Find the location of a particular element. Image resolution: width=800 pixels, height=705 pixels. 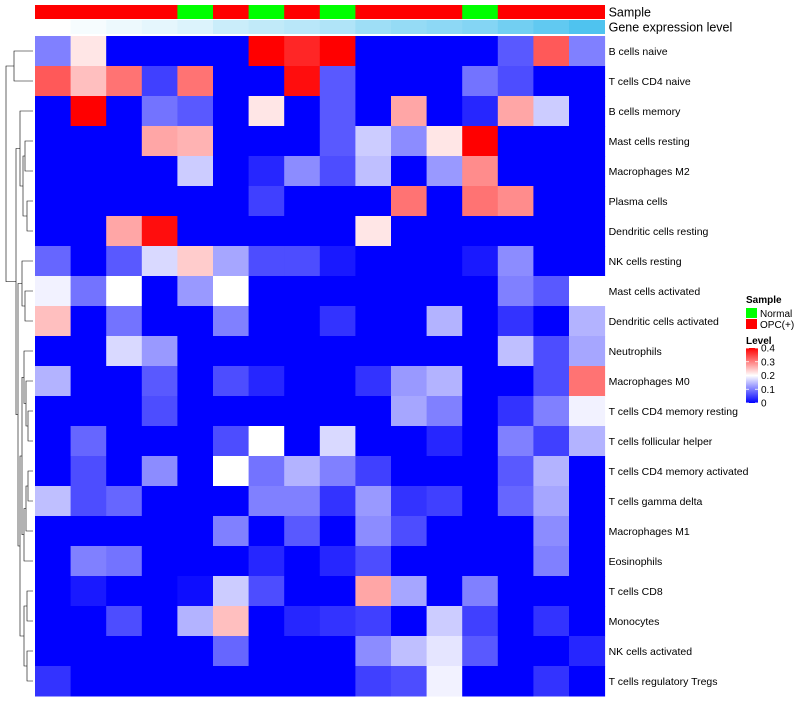

legend-level-title: Level is located at coordinates (759, 341).